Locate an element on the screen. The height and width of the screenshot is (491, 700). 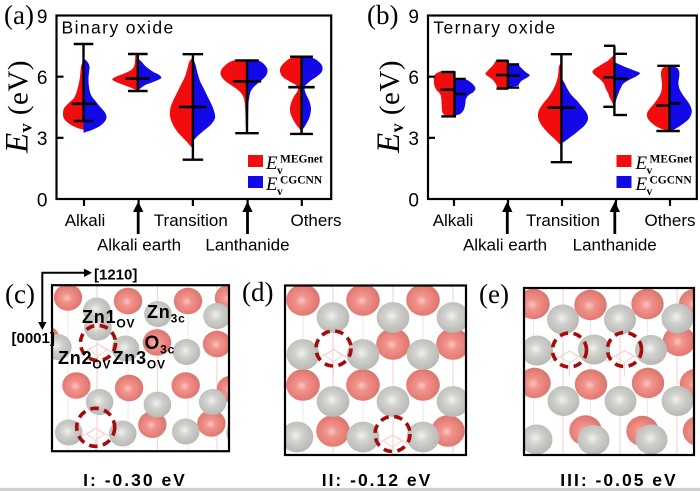
svg-text: II: -0.12 eV is located at coordinates (377, 480).